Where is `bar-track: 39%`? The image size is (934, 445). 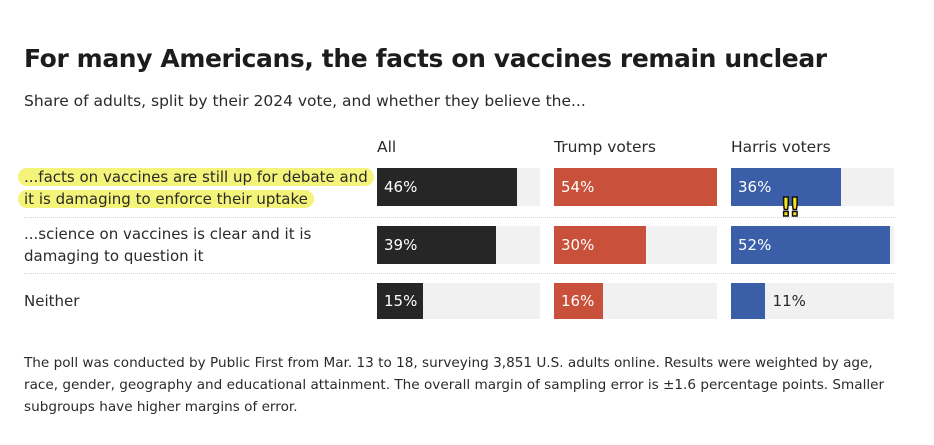
bar-track: 39% is located at coordinates (458, 245).